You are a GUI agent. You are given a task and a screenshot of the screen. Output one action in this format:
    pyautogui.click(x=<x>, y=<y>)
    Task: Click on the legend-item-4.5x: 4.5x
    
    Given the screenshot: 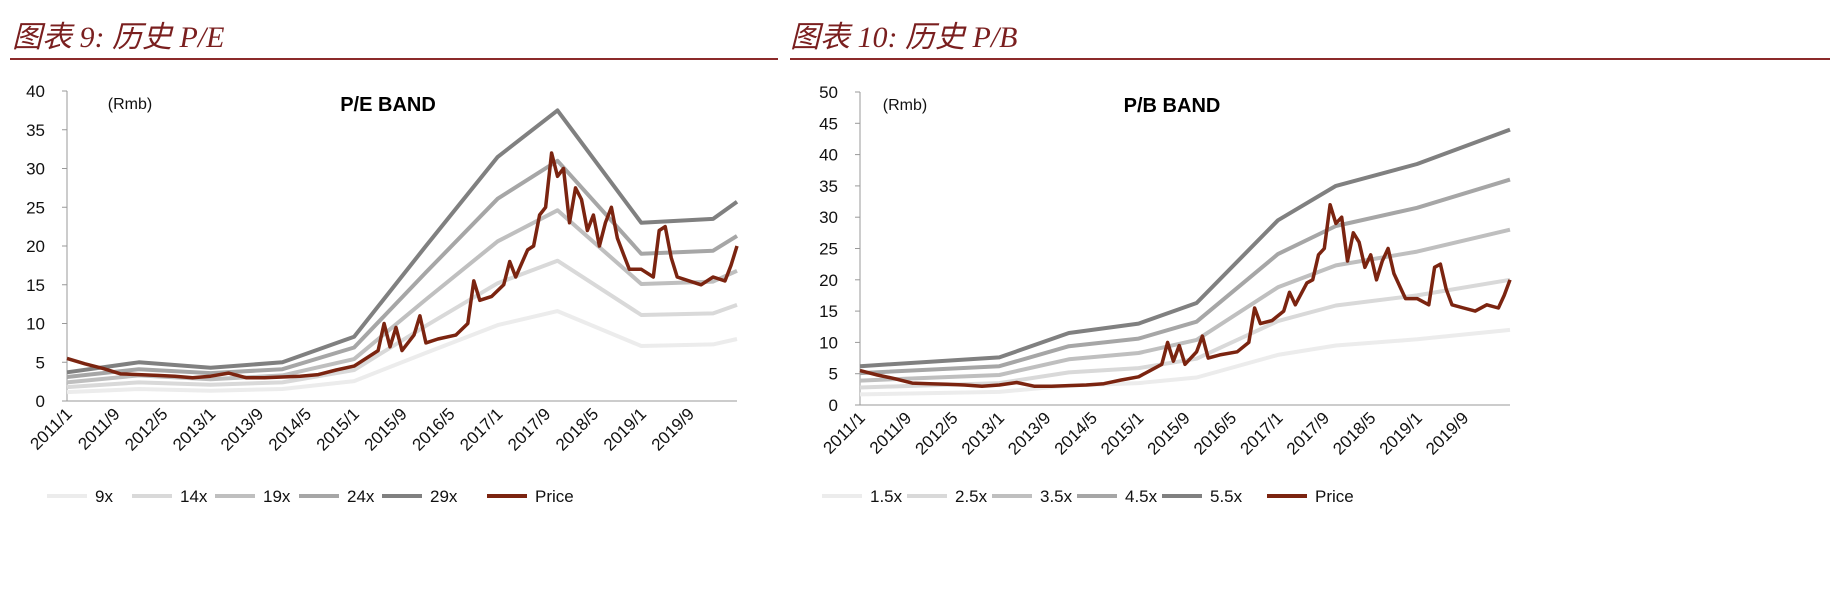 What is the action you would take?
    pyautogui.click(x=1117, y=496)
    